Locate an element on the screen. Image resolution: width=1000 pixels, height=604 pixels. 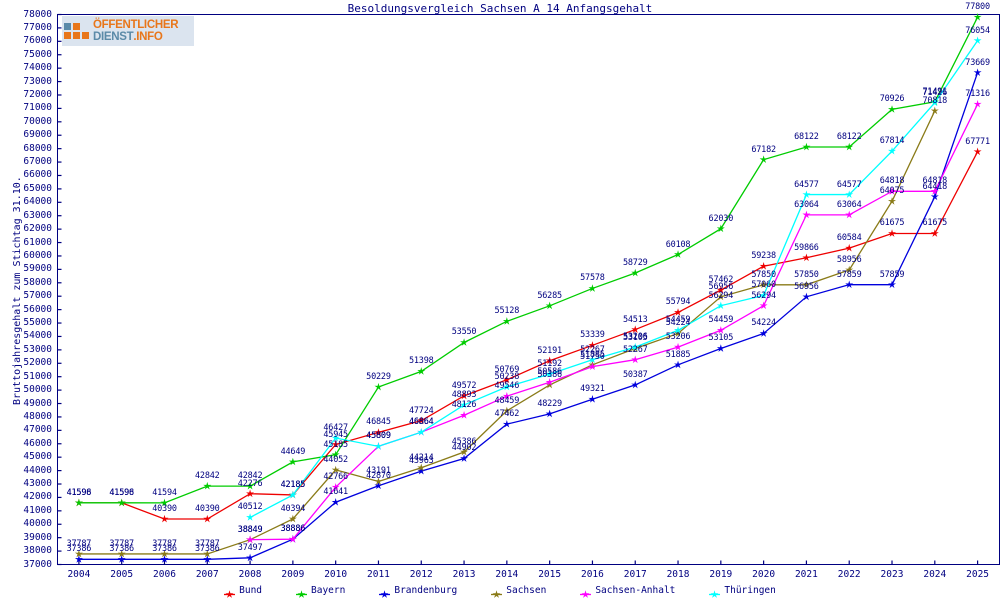
y-tick-label: 66000 is located at coordinates (37, 175).